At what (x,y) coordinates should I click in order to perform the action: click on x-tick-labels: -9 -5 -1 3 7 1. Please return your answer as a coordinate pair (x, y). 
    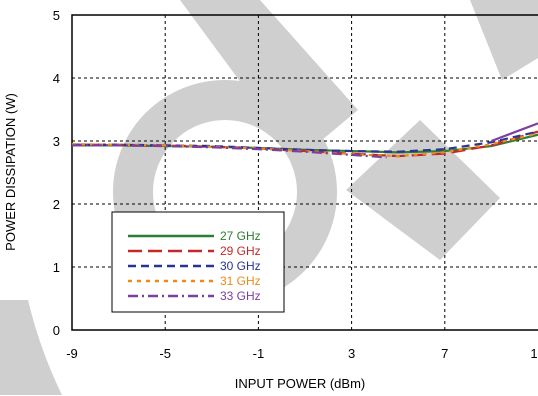
    Looking at the image, I should click on (301, 353).